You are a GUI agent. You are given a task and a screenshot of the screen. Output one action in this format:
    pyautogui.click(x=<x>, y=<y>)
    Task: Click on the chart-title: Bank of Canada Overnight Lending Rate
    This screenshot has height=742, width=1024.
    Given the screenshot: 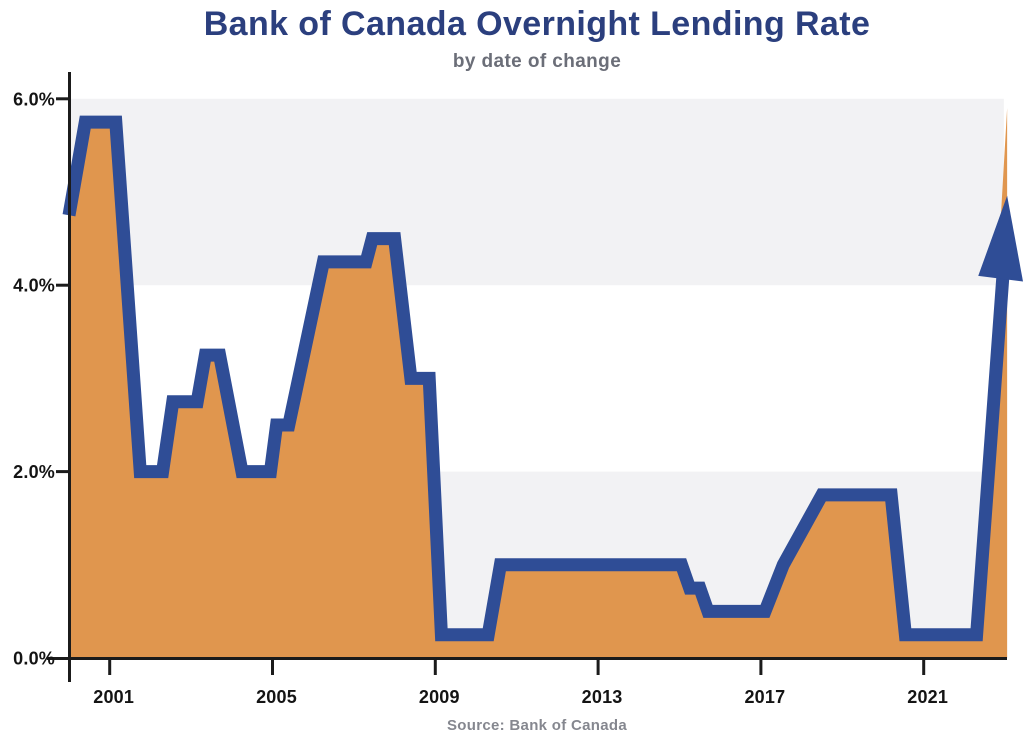 What is the action you would take?
    pyautogui.click(x=537, y=24)
    